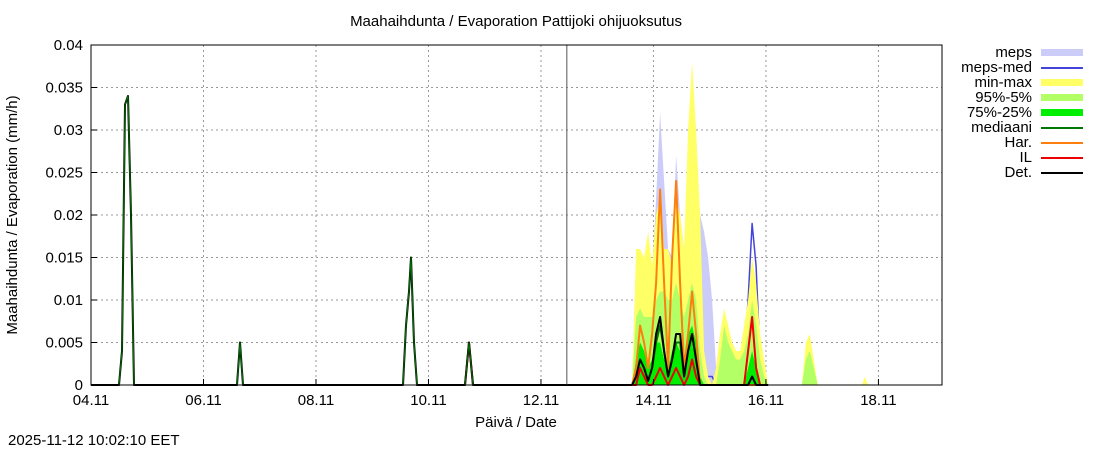  What do you see at coordinates (1013, 52) in the screenshot?
I see `legend-label: meps` at bounding box center [1013, 52].